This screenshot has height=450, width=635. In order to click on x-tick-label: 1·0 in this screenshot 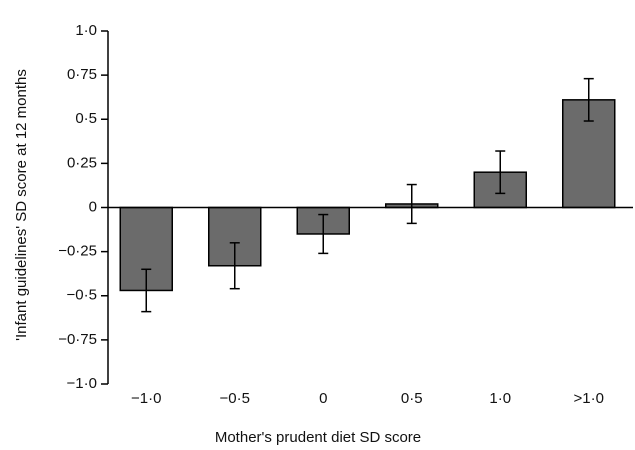, I will do `click(500, 398)`.